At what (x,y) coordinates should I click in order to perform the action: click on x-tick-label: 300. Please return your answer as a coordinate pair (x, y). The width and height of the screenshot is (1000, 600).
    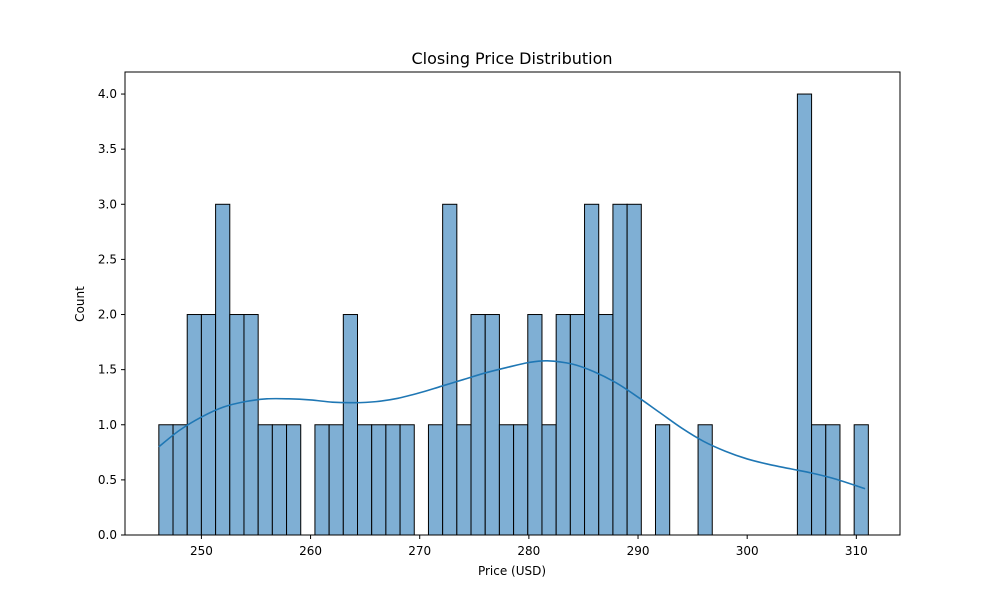
    Looking at the image, I should click on (747, 551).